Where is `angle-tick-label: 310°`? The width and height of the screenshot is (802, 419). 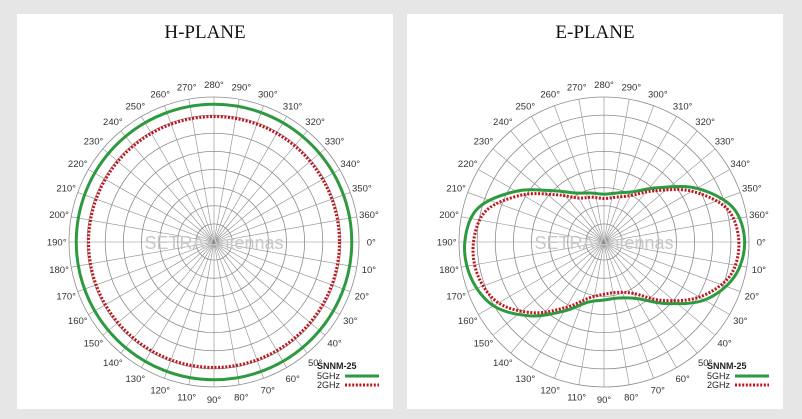
angle-tick-label: 310° is located at coordinates (293, 106).